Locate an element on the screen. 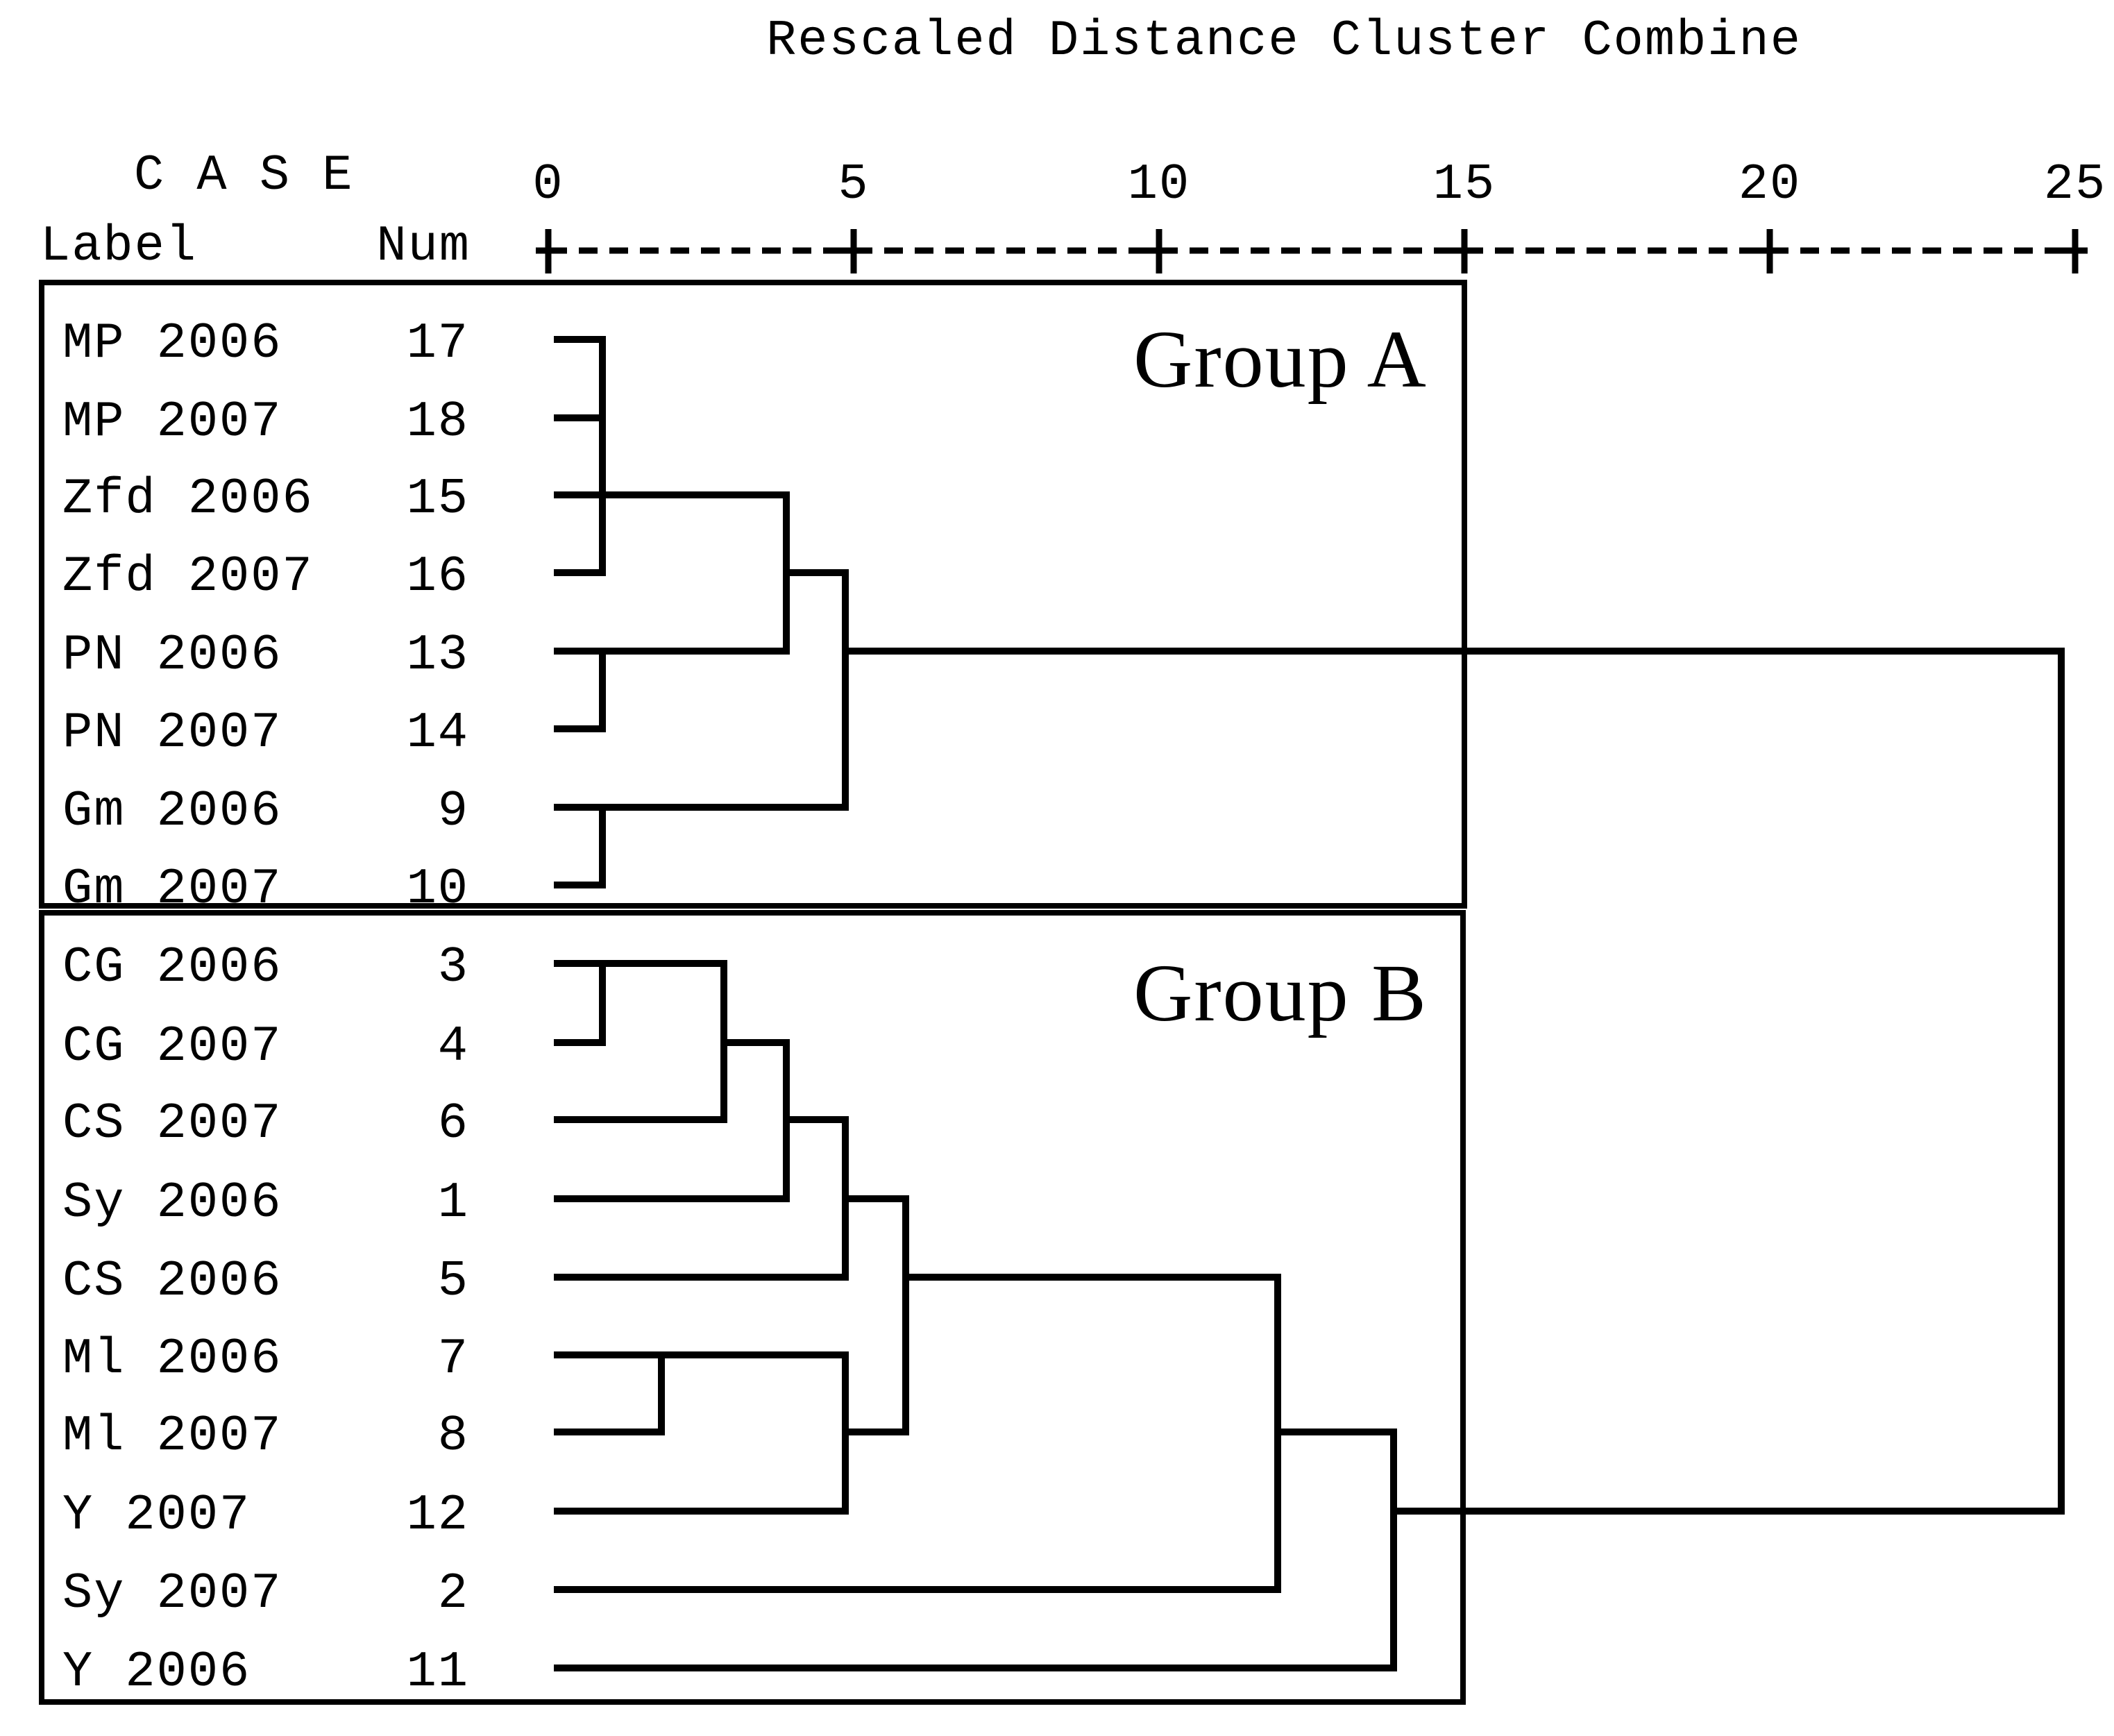 The image size is (2114, 1736). case-label: MP 2006 is located at coordinates (172, 343).